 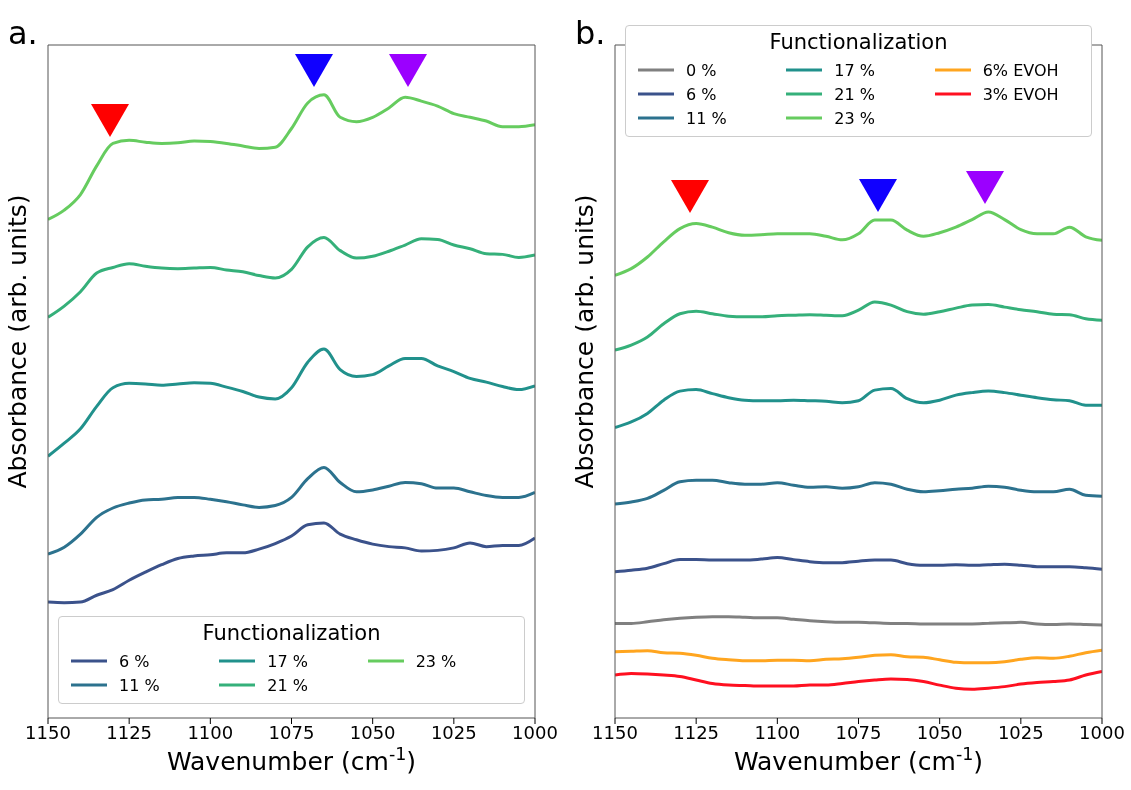 What do you see at coordinates (1020, 94) in the screenshot?
I see `legend-label: 3% EVOH` at bounding box center [1020, 94].